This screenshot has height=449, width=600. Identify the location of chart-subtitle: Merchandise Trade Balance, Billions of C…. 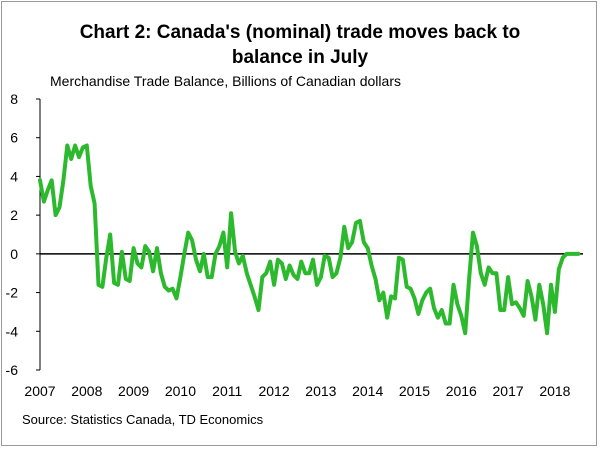
(225, 81).